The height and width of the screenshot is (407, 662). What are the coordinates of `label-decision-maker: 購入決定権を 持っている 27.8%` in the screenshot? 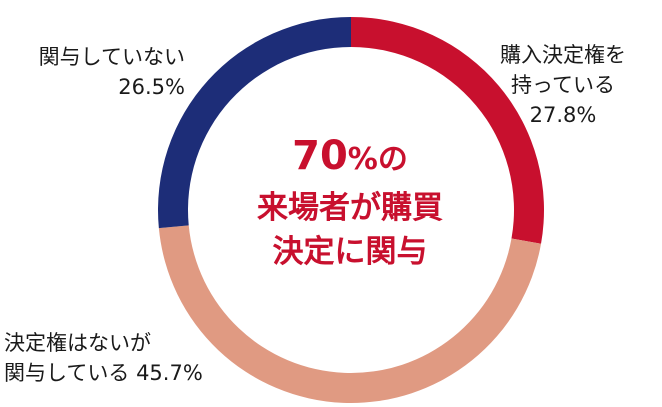 It's located at (563, 85).